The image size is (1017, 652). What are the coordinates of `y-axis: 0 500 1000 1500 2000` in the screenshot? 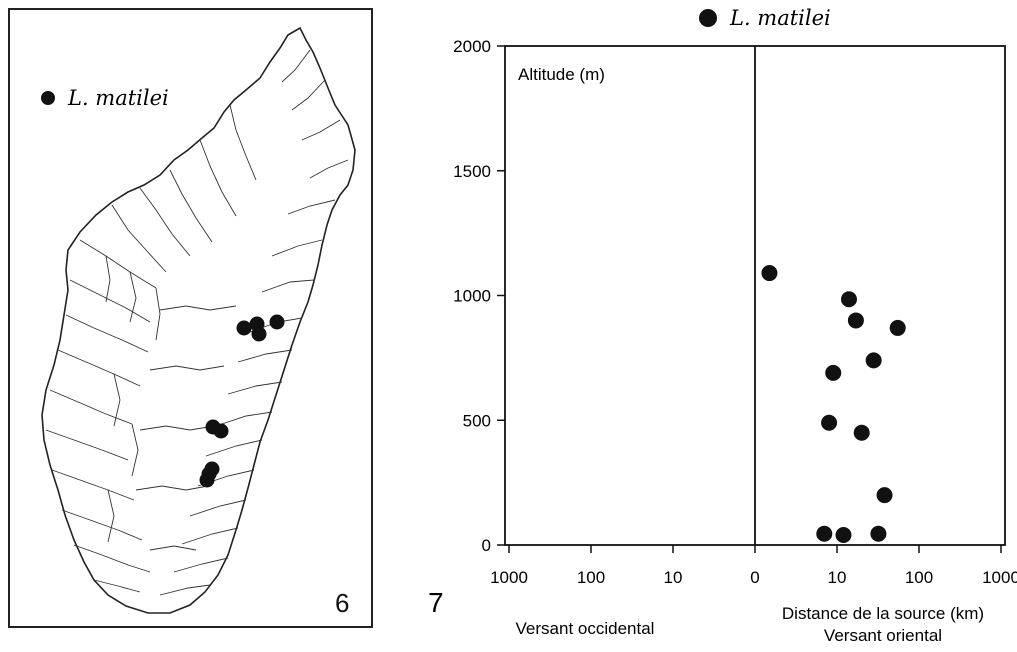 It's located at (479, 296).